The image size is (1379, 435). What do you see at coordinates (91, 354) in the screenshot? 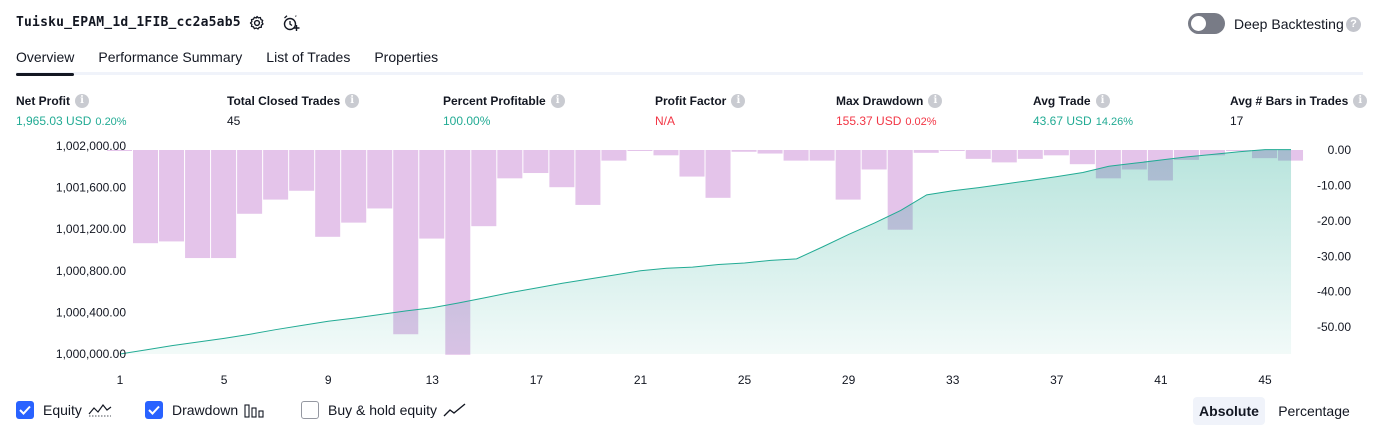
I see `left-axis-tick-label: 1,000,000.00` at bounding box center [91, 354].